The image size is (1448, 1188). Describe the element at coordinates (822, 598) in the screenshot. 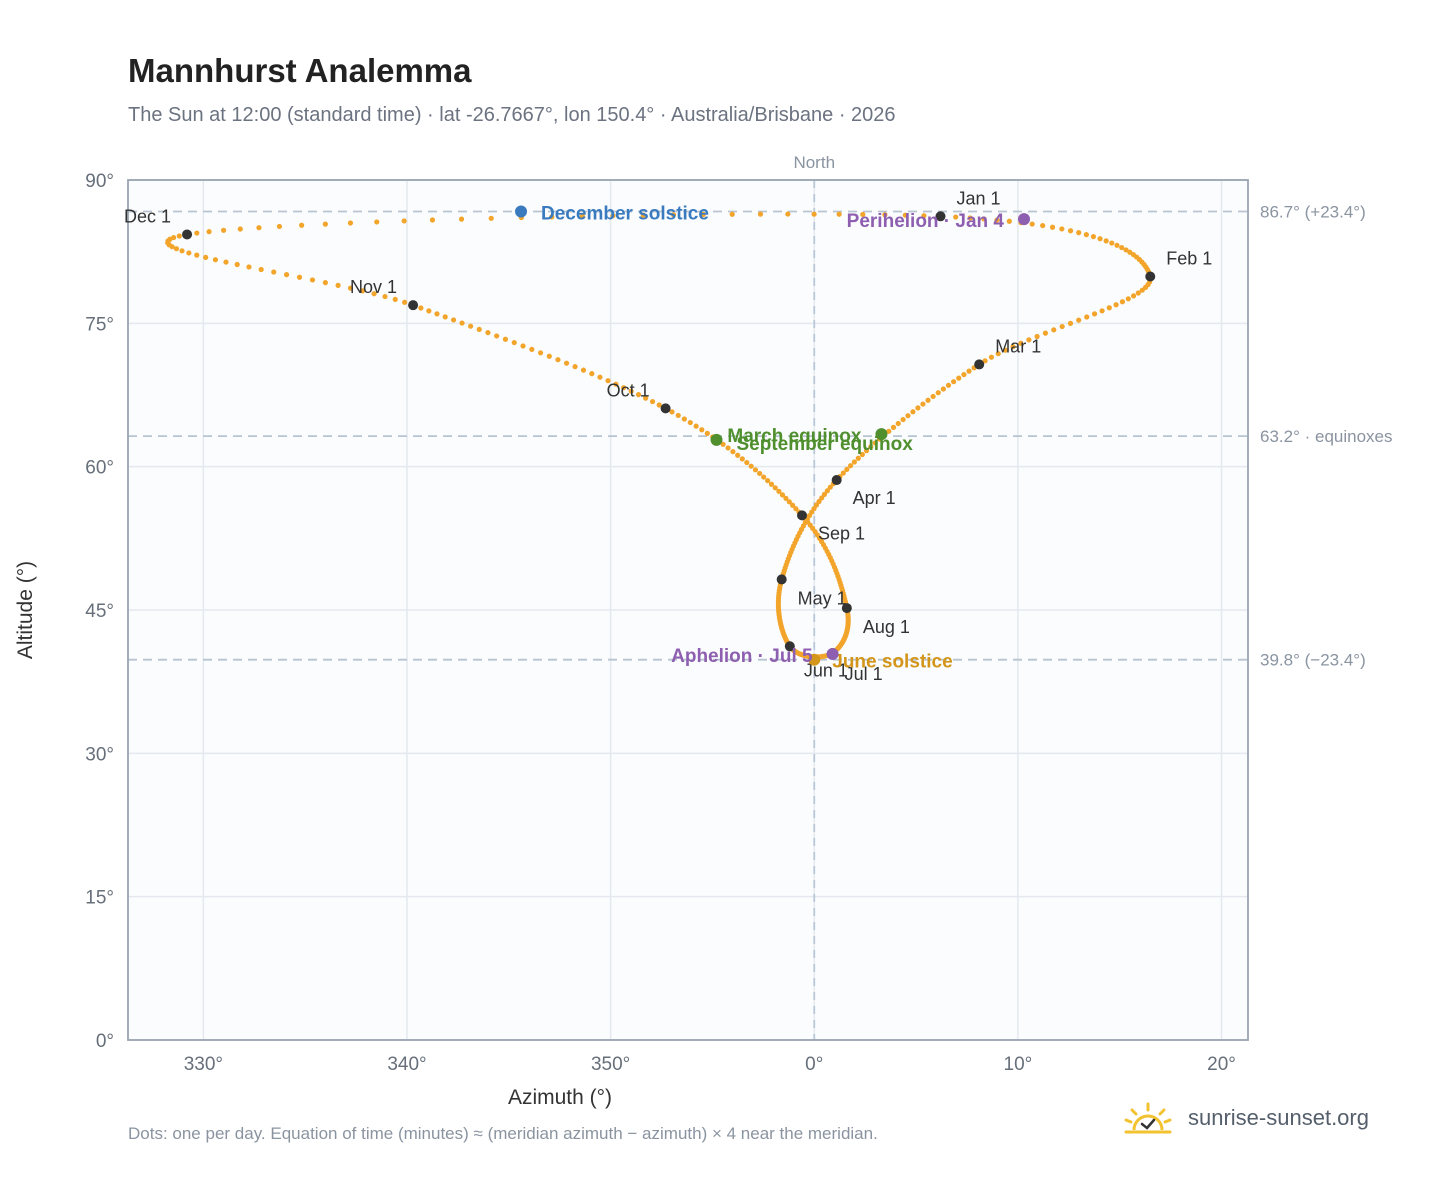

I see `month-label: May 1` at that location.